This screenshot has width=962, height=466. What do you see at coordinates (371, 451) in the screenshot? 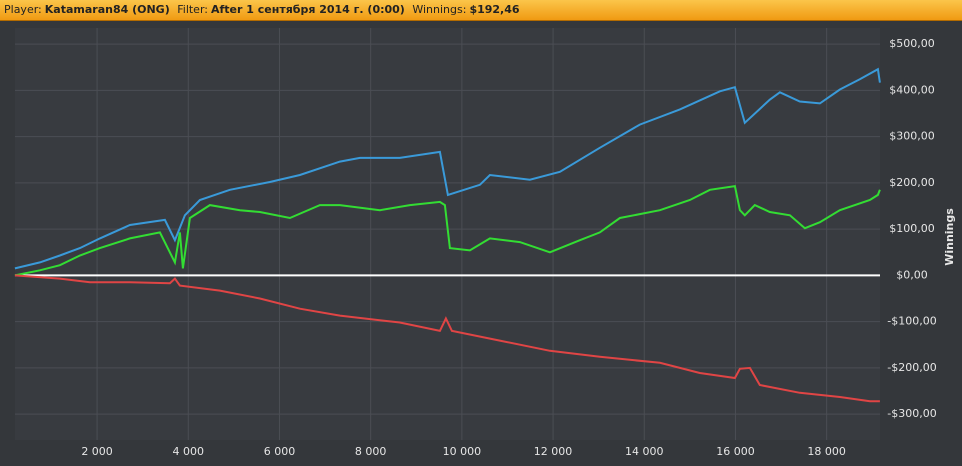
I see `x-tick-label: 8 000` at bounding box center [371, 451].